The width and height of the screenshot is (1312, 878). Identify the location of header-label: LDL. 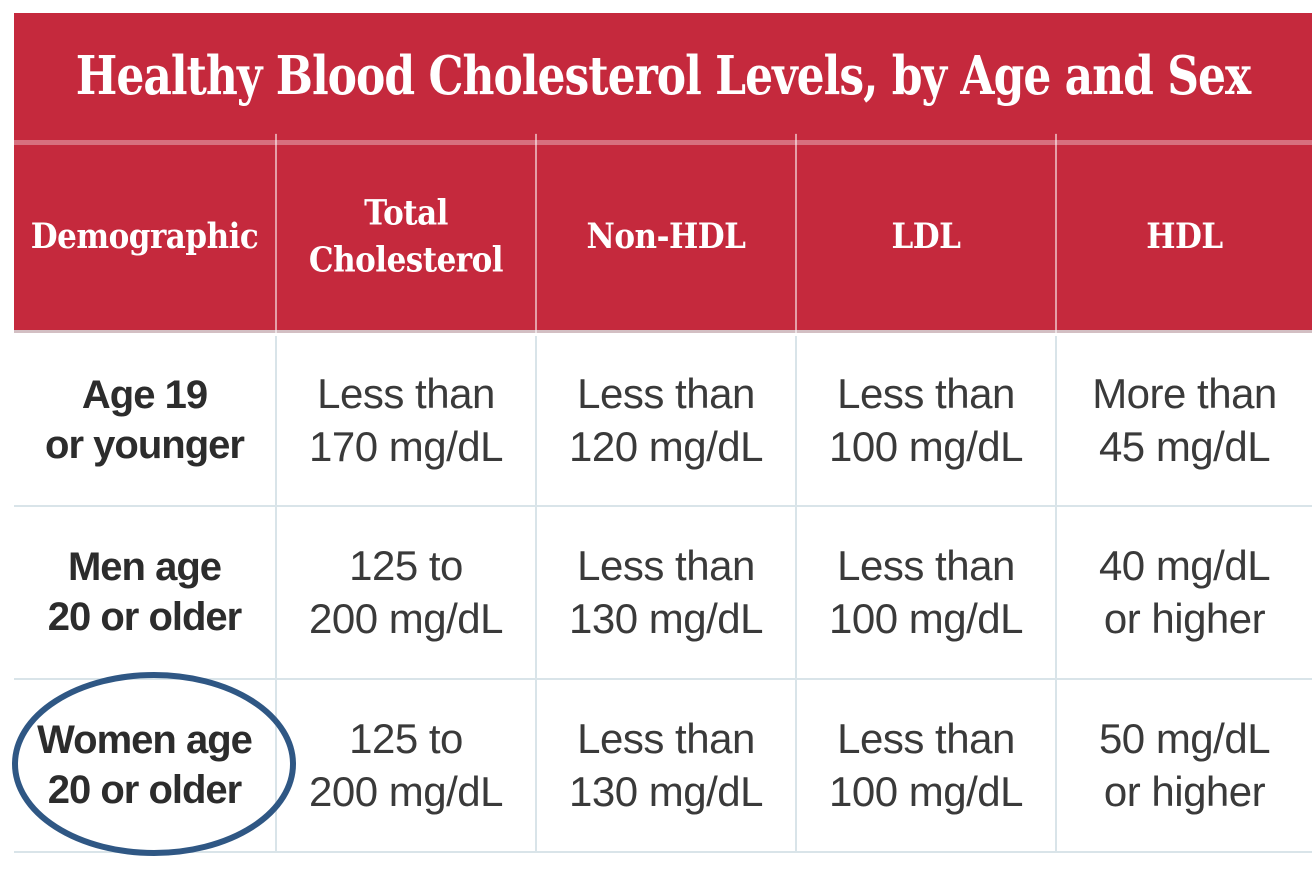
(926, 236).